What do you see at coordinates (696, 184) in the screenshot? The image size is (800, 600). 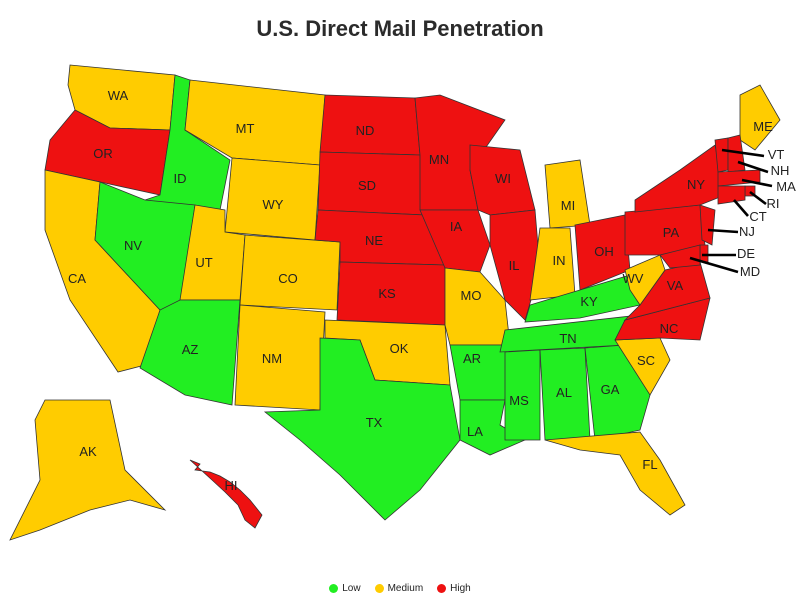 I see `state-label-ny: NY` at bounding box center [696, 184].